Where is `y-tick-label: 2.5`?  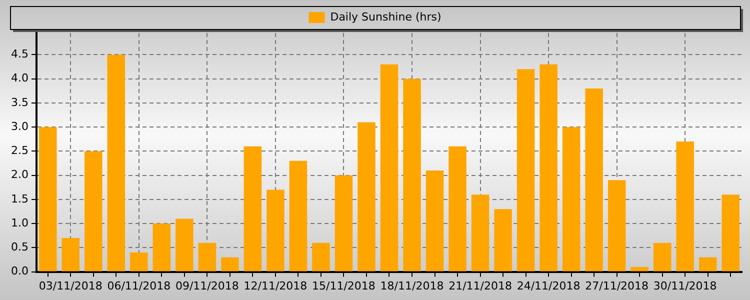
y-tick-label: 2.5 is located at coordinates (19, 151).